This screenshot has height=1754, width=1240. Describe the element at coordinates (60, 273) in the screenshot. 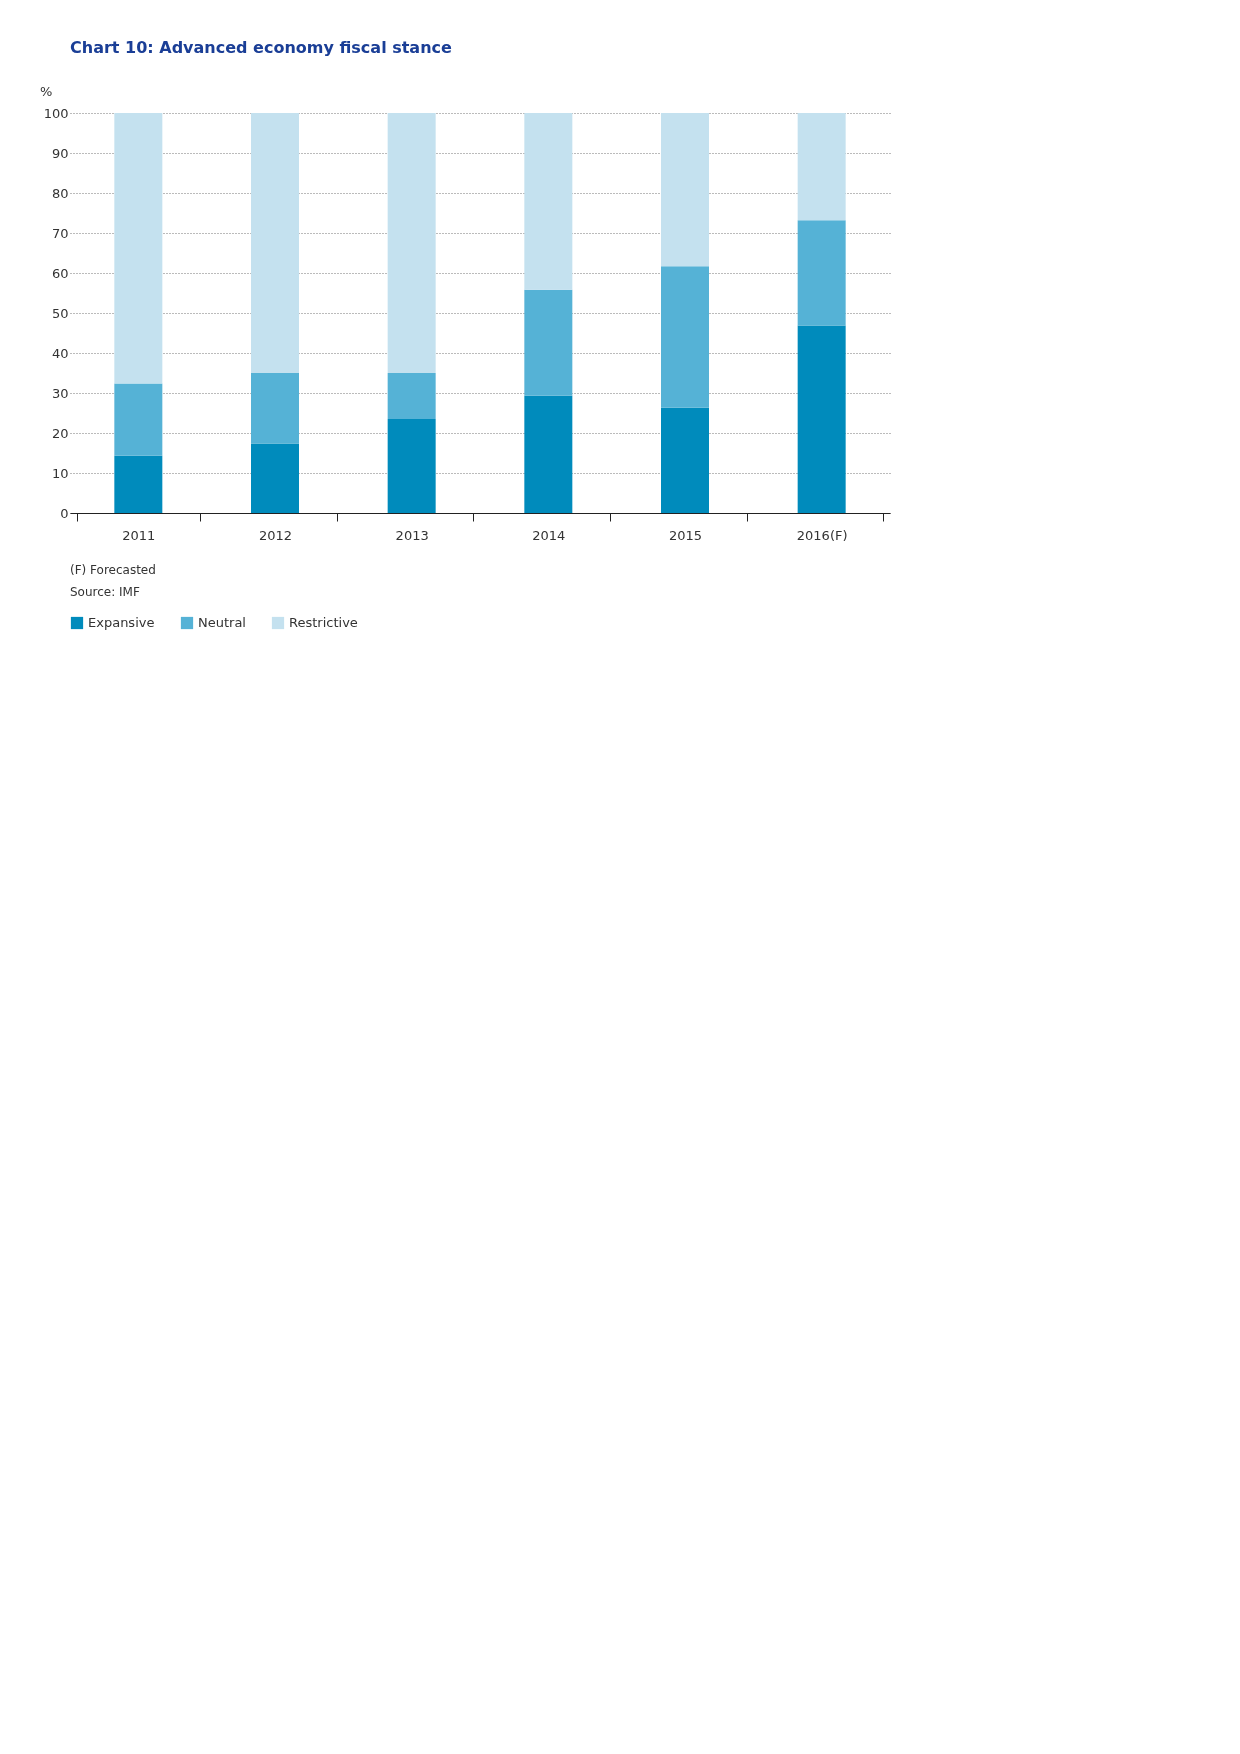

I see `y-tick-label: 60` at that location.